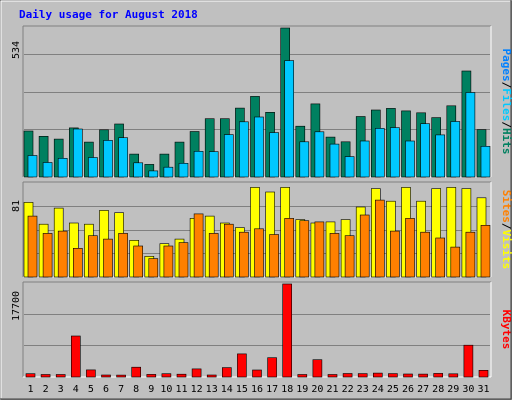  What do you see at coordinates (506, 124) in the screenshot?
I see `legend-item: /` at bounding box center [506, 124].